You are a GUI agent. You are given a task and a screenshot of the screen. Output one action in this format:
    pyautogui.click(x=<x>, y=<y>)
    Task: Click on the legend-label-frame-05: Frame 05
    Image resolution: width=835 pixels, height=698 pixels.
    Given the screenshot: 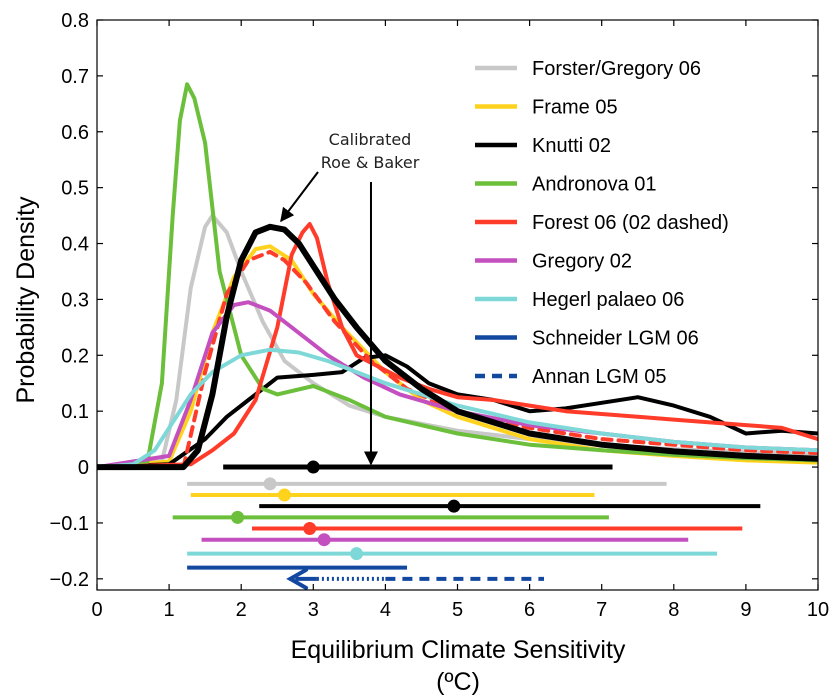 What is the action you would take?
    pyautogui.click(x=575, y=108)
    